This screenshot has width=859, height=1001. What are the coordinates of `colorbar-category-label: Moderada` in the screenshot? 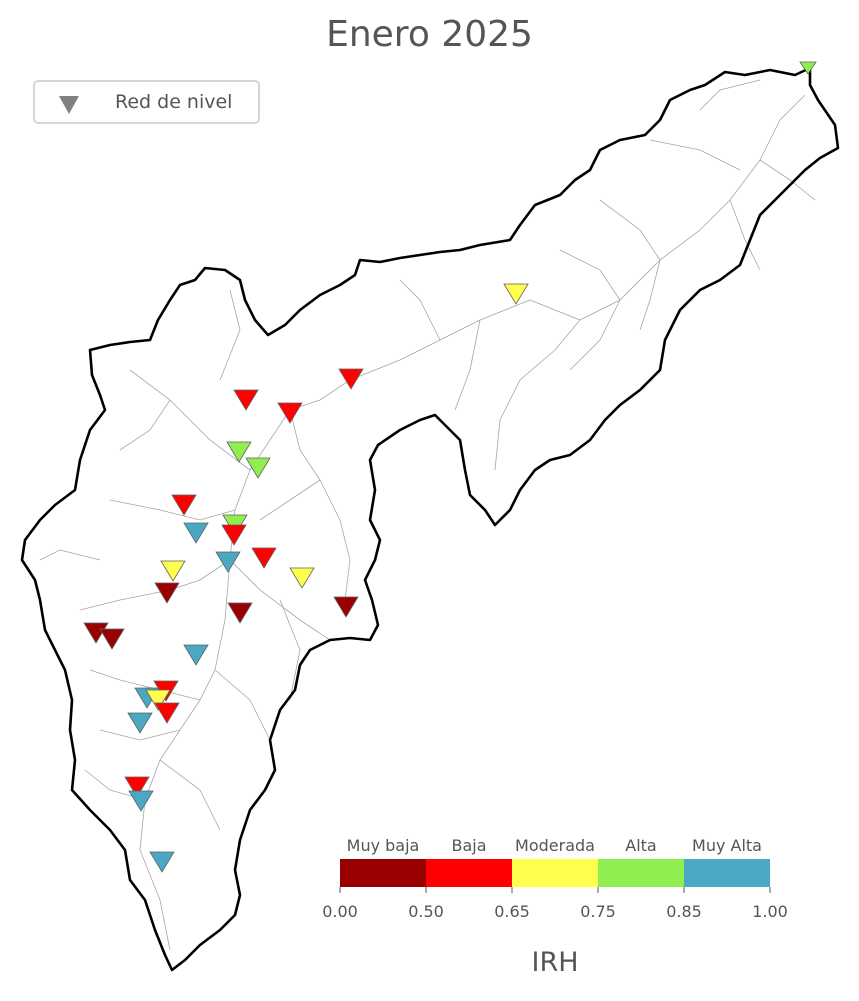 It's located at (555, 845).